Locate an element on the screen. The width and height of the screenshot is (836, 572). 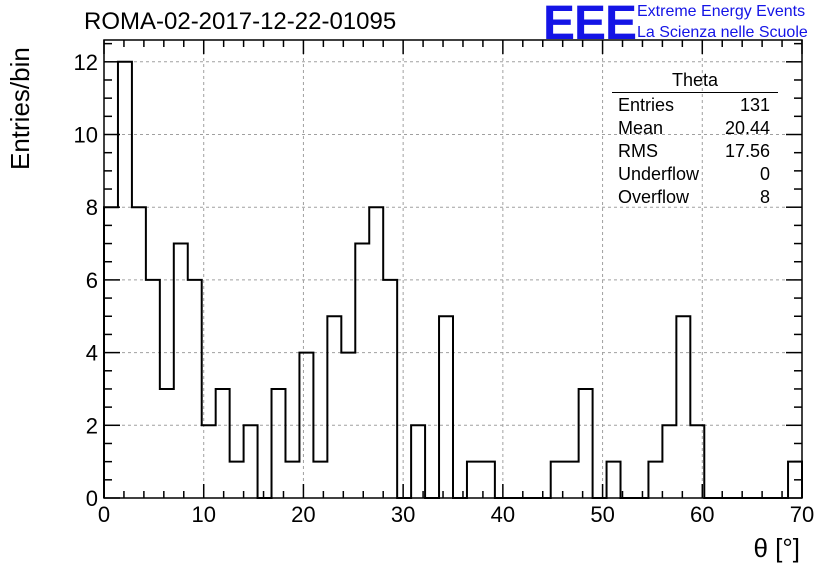
x-tick-label: 50 is located at coordinates (602, 514).